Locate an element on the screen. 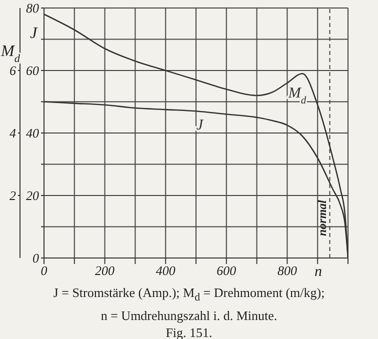 This screenshot has width=378, height=339. y2-tick-label: 6 is located at coordinates (13, 70).